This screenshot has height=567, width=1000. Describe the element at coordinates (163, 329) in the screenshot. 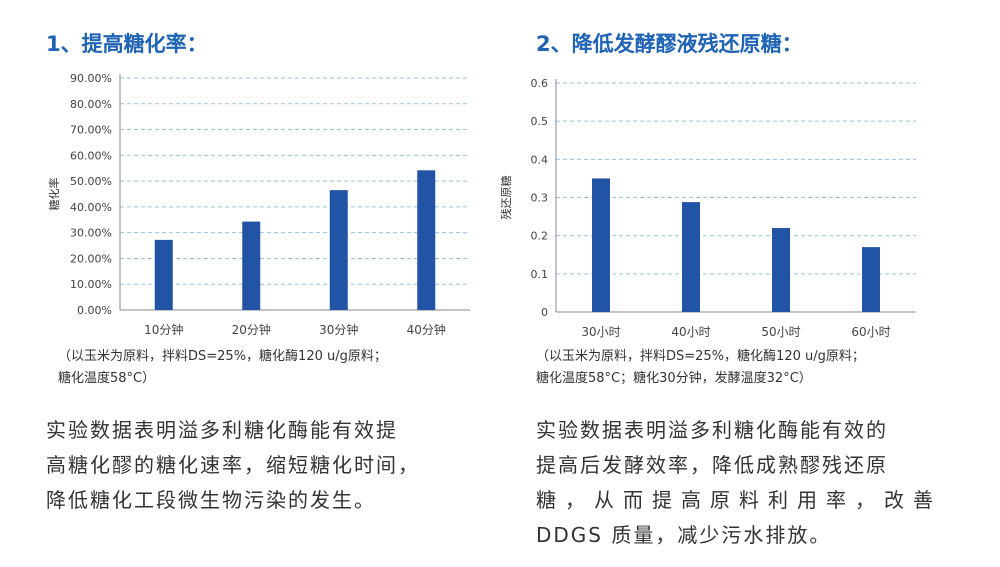

I see `x-tick-label: 10分钟` at that location.